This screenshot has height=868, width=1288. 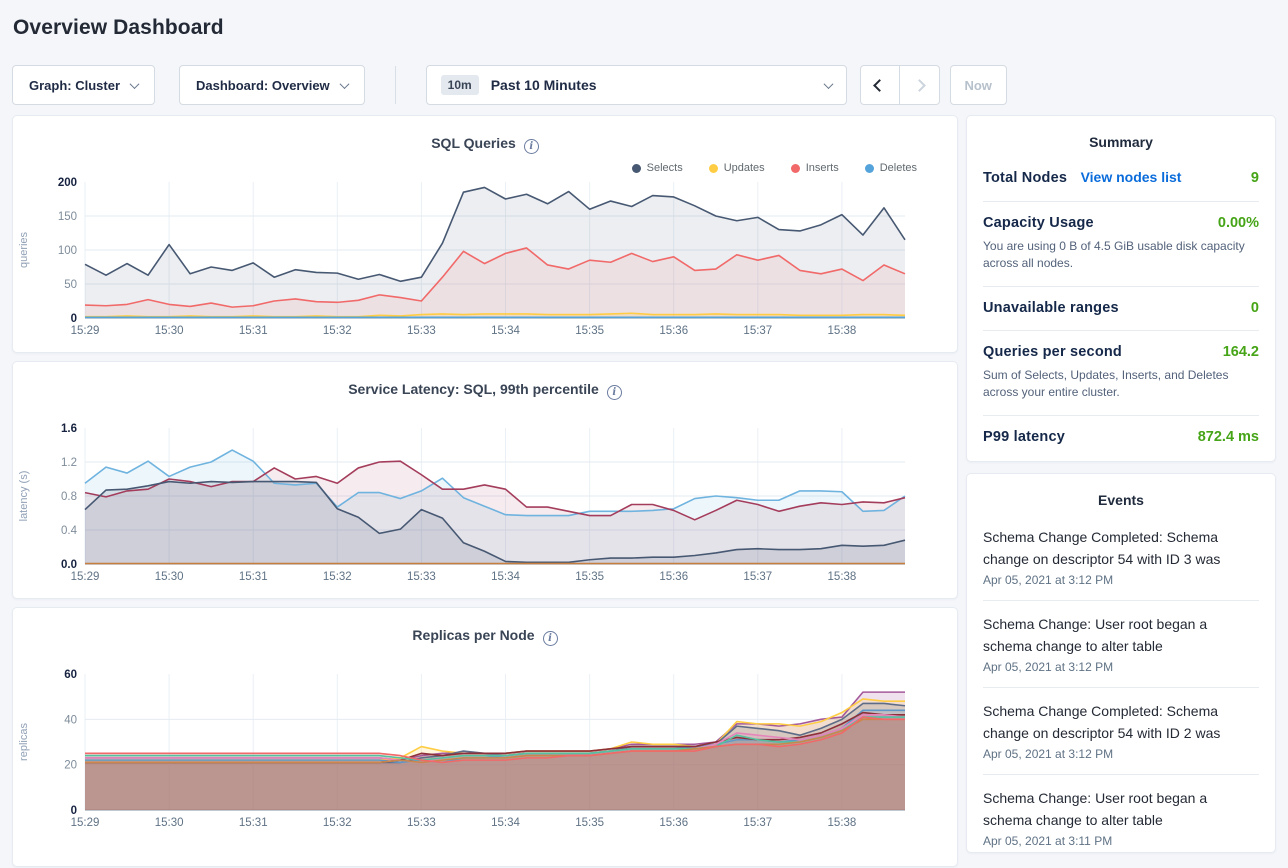 I want to click on graph-dropdown: Graph: Cluster, so click(x=84, y=85).